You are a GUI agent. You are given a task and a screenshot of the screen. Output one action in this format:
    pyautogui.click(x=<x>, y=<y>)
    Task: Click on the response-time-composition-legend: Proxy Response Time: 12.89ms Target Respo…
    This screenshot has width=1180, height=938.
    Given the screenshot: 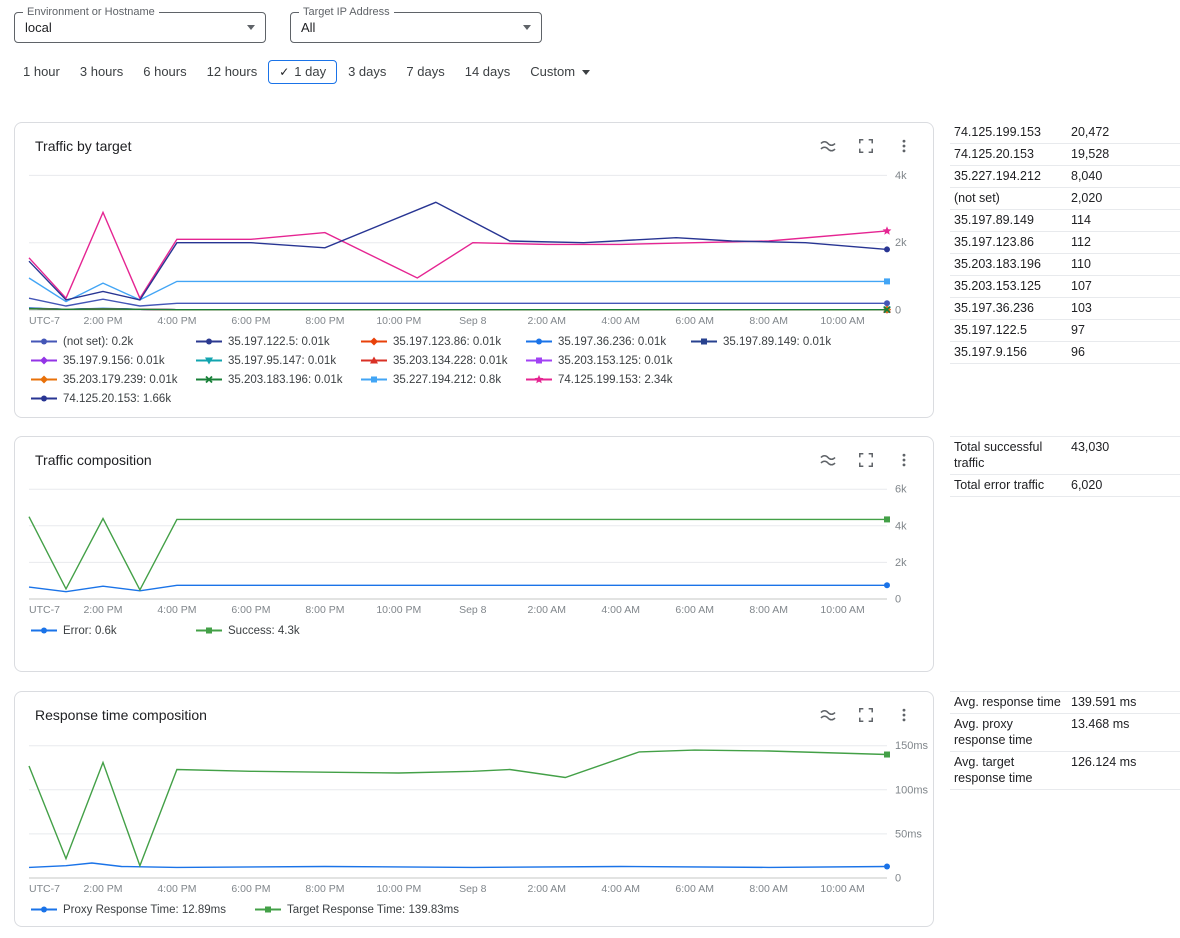 What is the action you would take?
    pyautogui.click(x=474, y=909)
    